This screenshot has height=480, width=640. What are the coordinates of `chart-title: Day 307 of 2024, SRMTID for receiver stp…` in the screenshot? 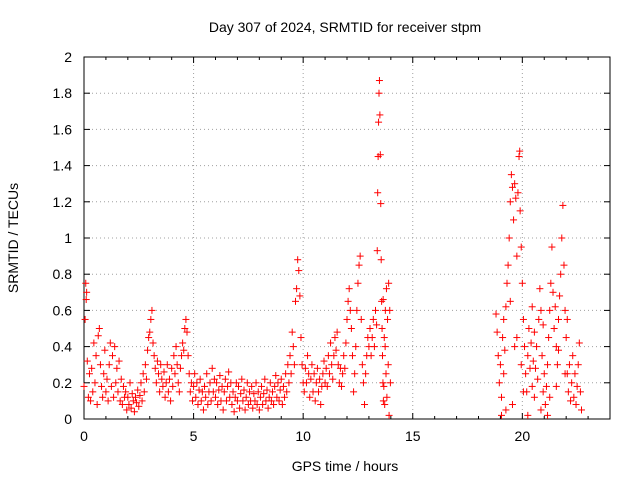 It's located at (345, 27).